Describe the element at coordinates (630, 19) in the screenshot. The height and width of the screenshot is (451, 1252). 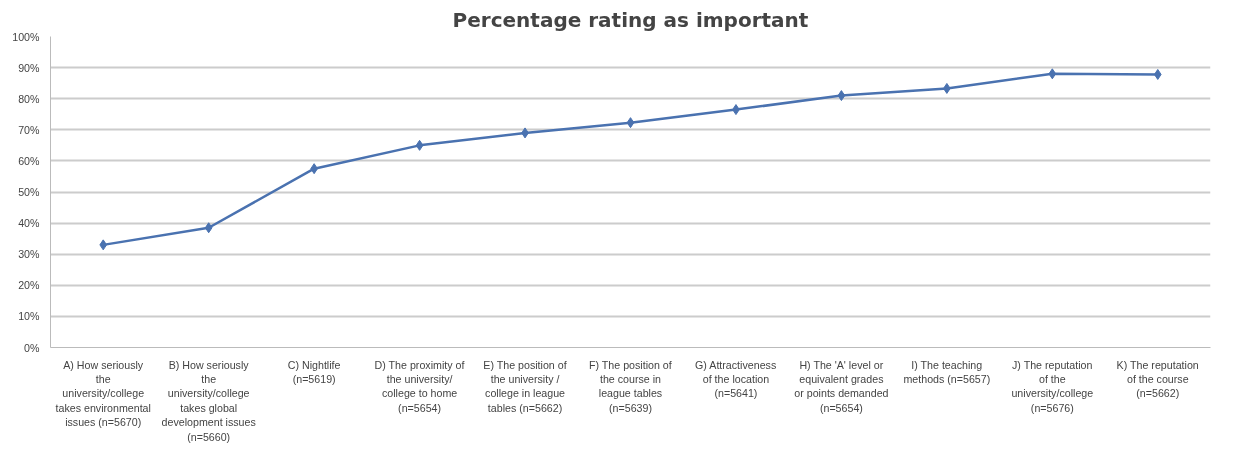
I see `chart-title: Percentage rating as important` at that location.